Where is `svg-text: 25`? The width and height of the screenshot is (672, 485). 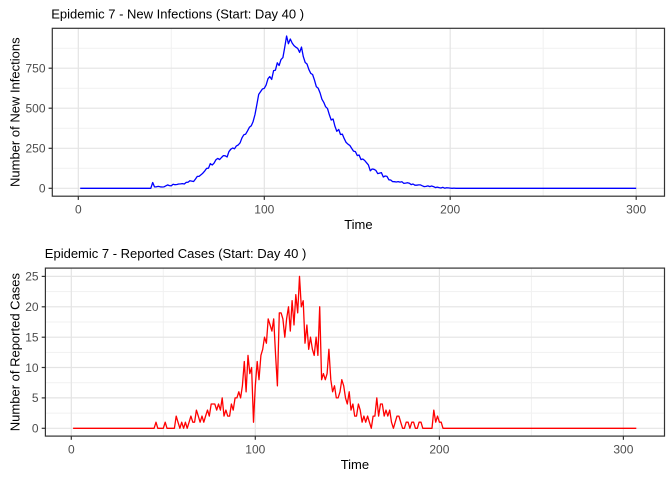 svg-text: 25 is located at coordinates (32, 277).